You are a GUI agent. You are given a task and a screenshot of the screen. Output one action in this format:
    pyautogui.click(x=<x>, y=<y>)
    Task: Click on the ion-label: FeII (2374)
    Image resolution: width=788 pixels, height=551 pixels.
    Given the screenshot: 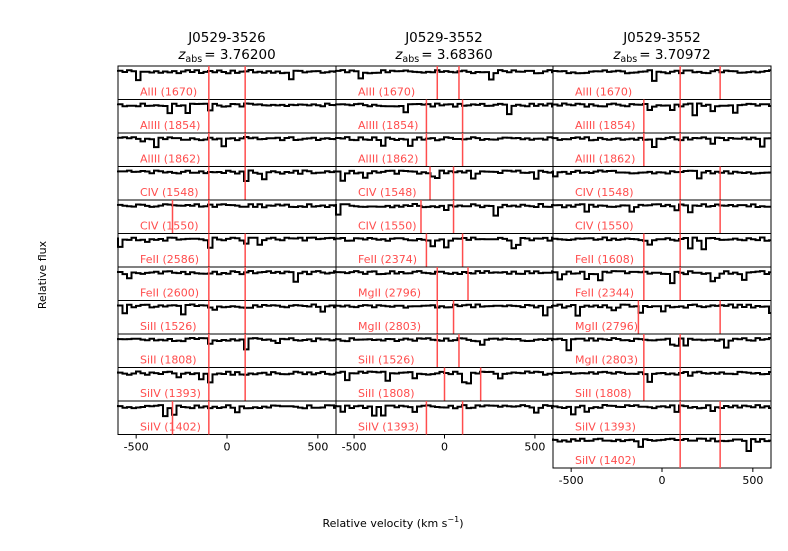 What is the action you would take?
    pyautogui.click(x=387, y=259)
    